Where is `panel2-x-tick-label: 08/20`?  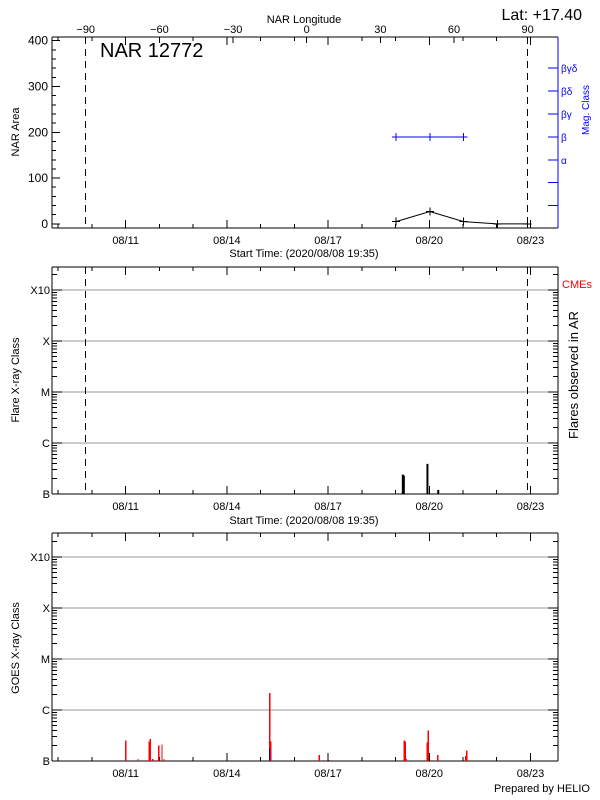
panel2-x-tick-label: 08/20 is located at coordinates (430, 507).